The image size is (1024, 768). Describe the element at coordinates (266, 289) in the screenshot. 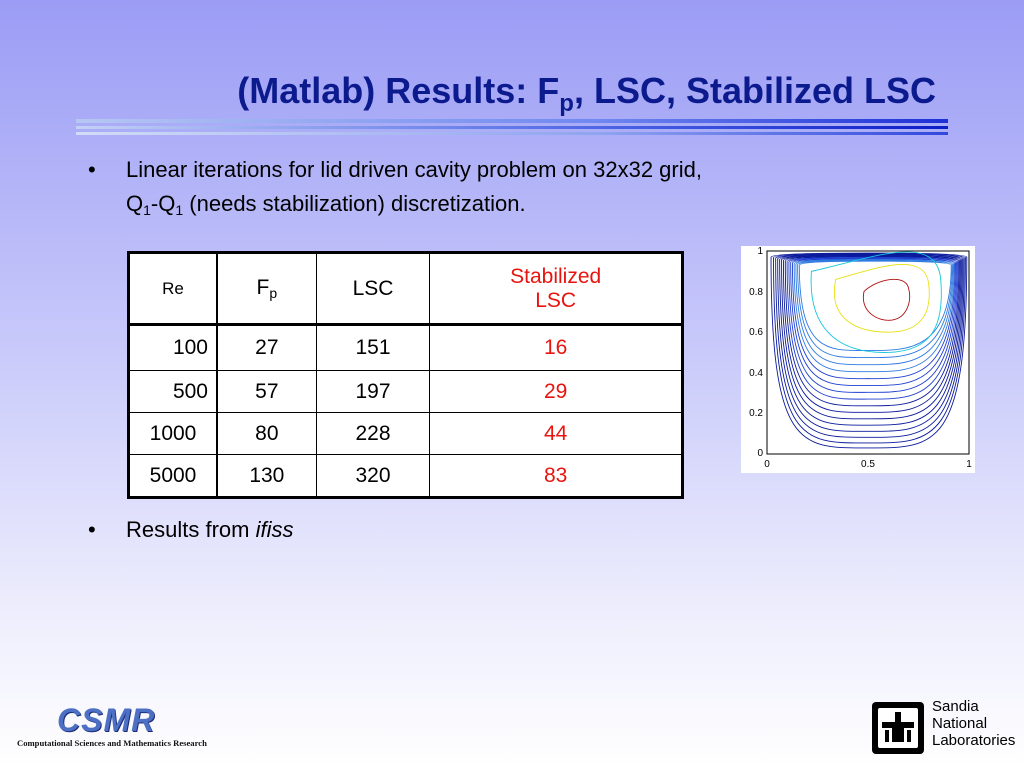

I see `header-fp: Fp` at that location.